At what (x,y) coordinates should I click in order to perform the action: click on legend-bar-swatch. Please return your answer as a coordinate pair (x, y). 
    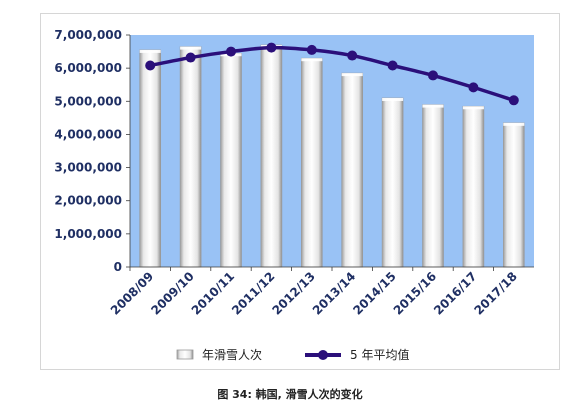
    Looking at the image, I should click on (185, 354).